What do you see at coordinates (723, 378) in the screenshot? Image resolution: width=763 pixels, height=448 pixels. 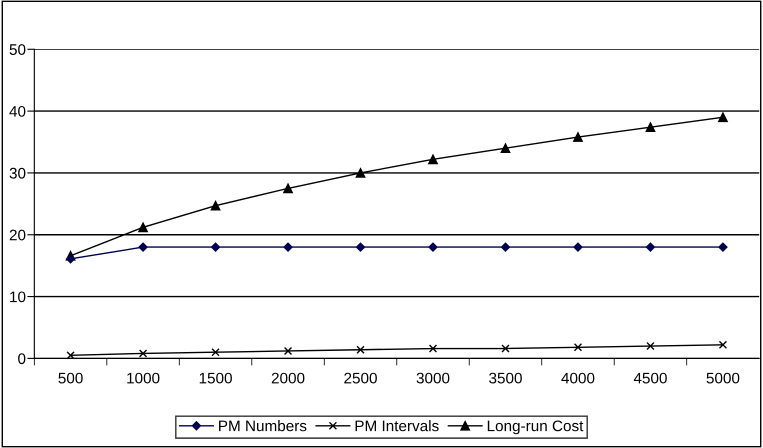 I see `x-tick-label: 5000` at bounding box center [723, 378].